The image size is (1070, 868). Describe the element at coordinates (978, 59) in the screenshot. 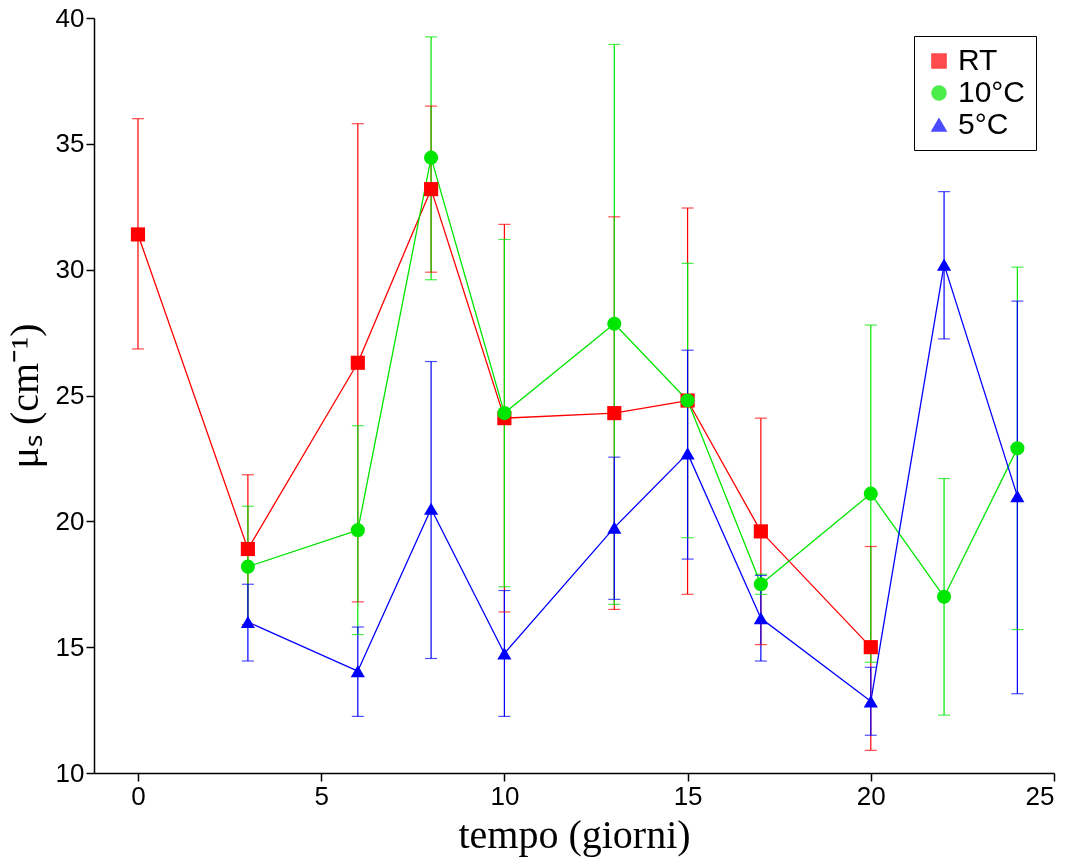

I see `legend-label: RT` at that location.